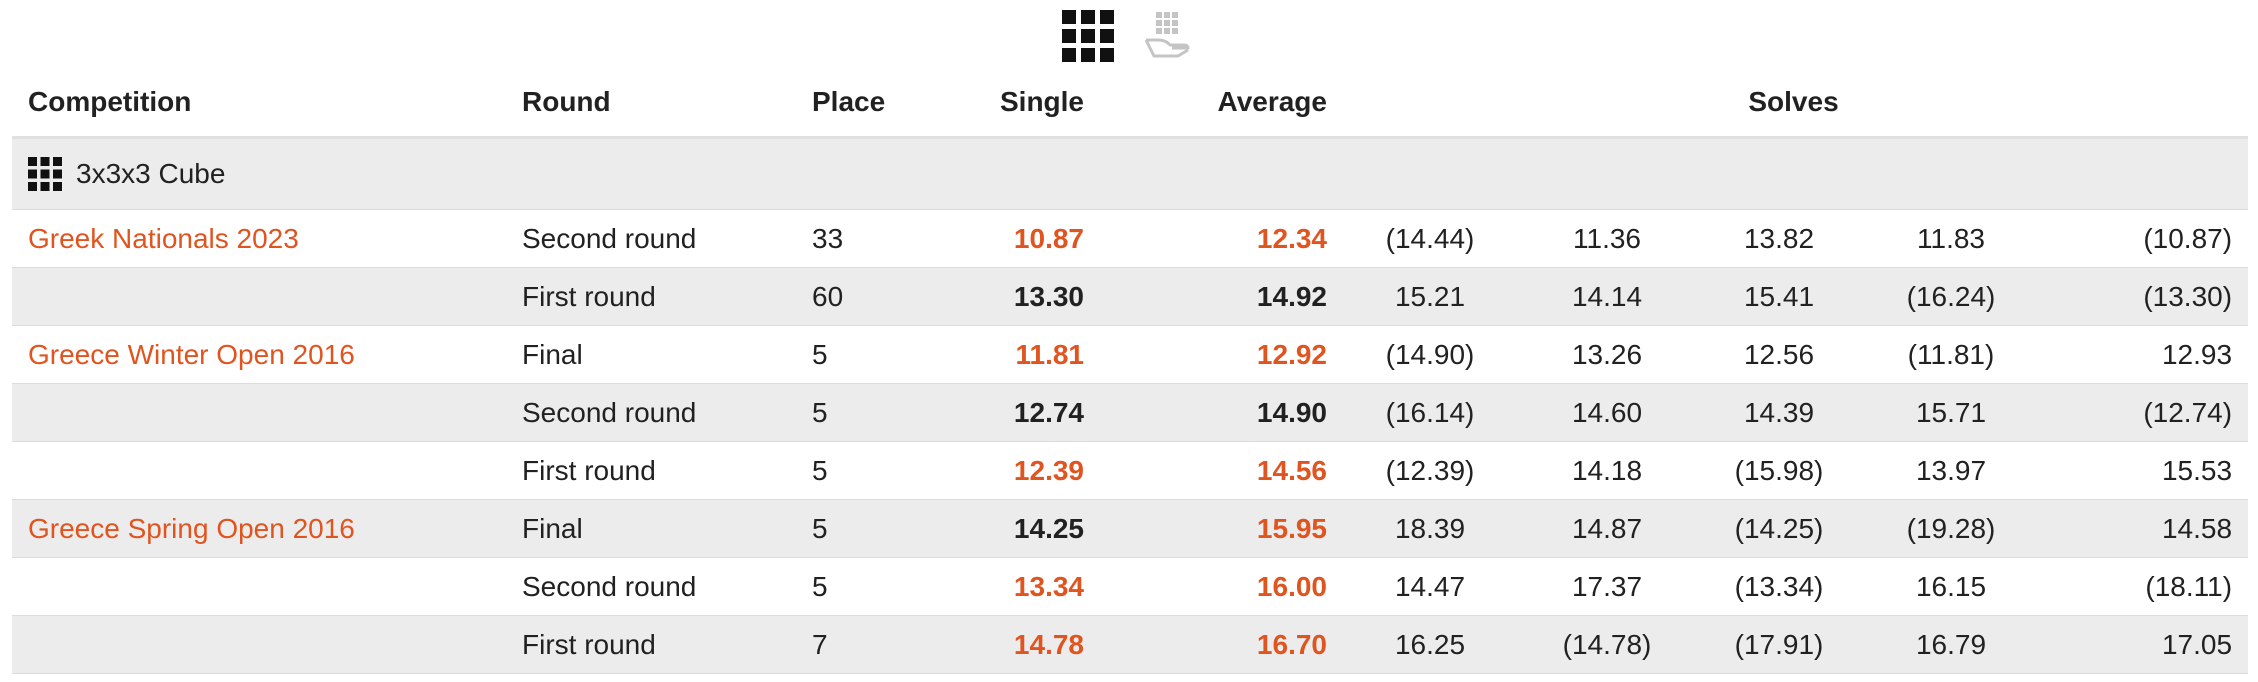 This screenshot has width=2258, height=682. What do you see at coordinates (1291, 528) in the screenshot?
I see `average-cell: 15.95` at bounding box center [1291, 528].